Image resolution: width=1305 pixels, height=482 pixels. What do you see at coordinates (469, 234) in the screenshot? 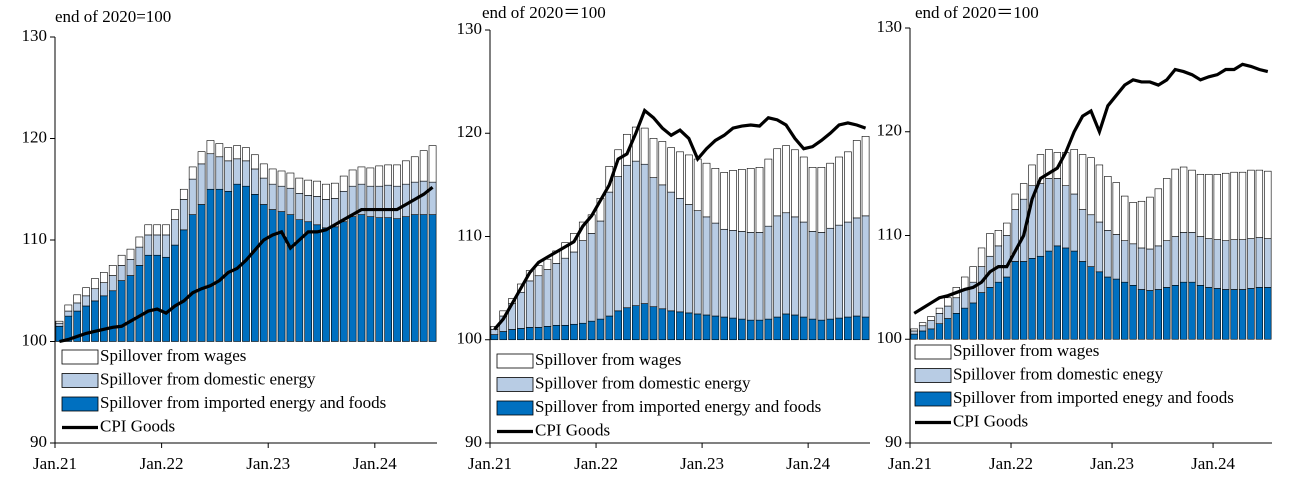
I see `y-tick-label: 110` at bounding box center [469, 234].